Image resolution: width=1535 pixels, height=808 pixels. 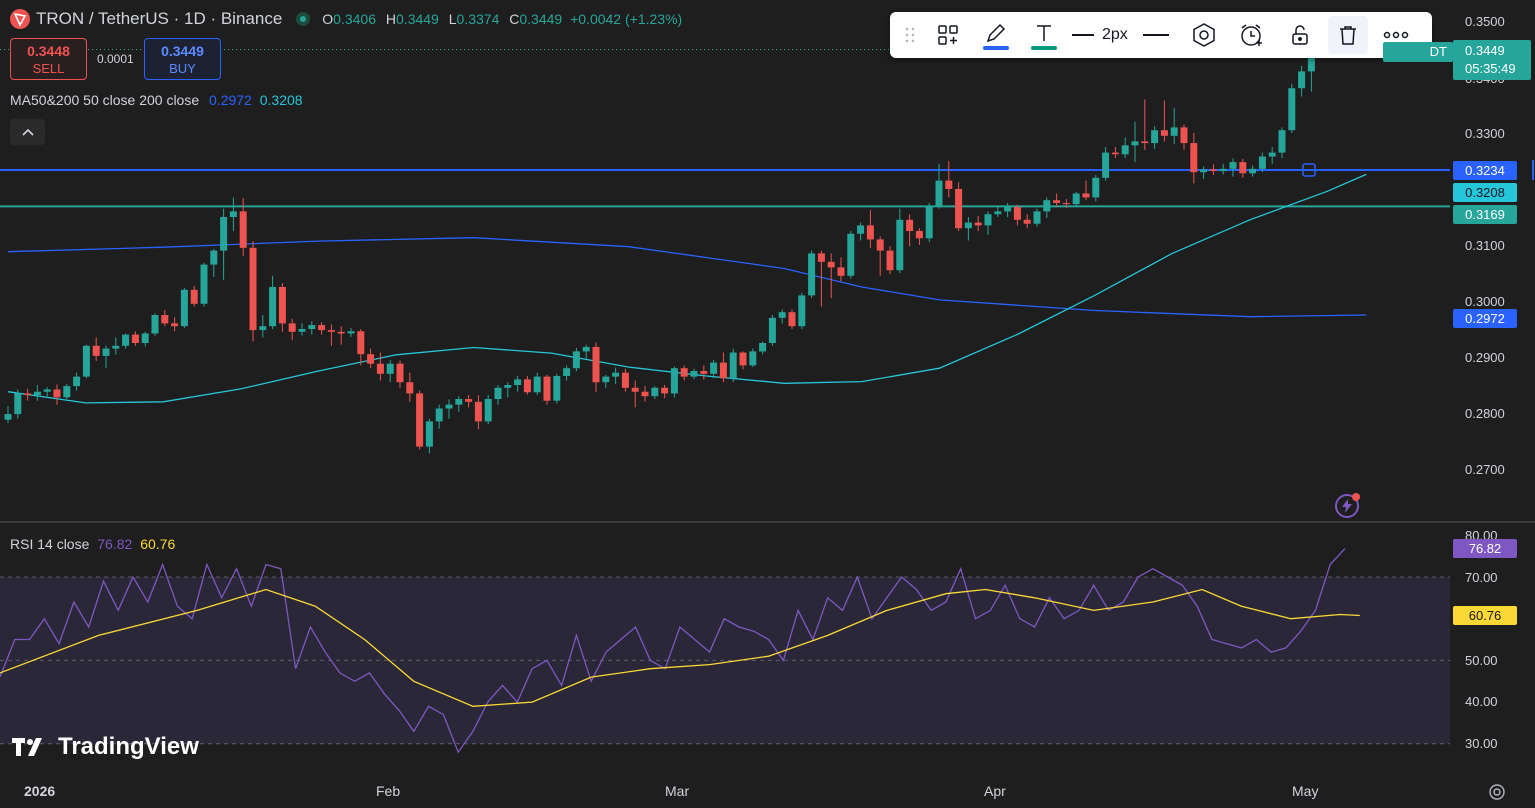 I want to click on rsi-legend-title: RSI 14 close, so click(x=50, y=544).